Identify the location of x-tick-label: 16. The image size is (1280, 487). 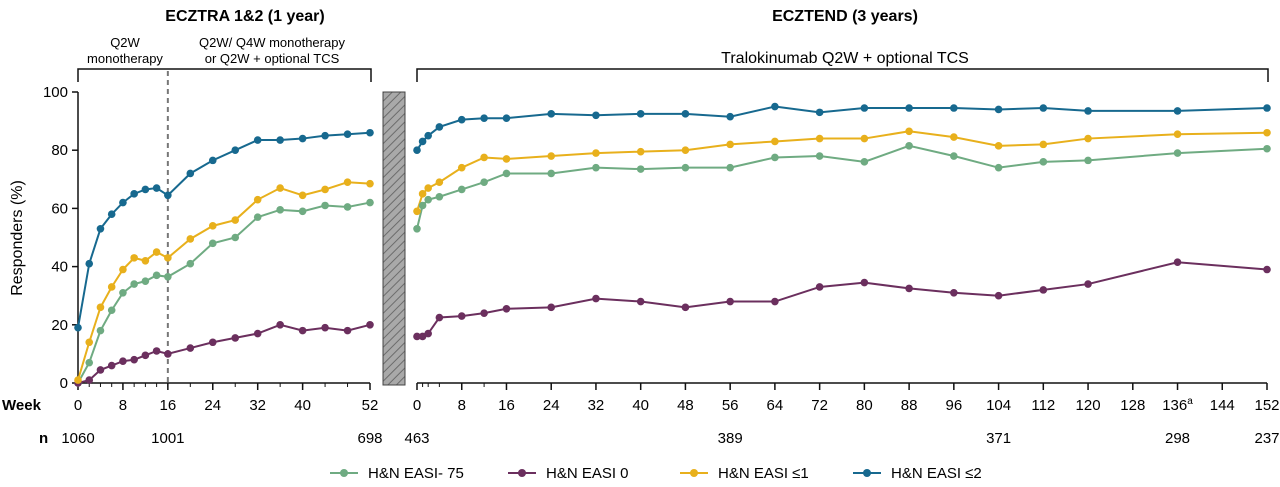
(168, 405).